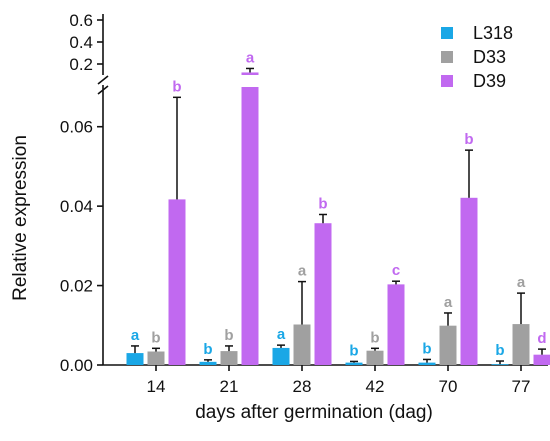 This screenshot has width=550, height=441. Describe the element at coordinates (76, 127) in the screenshot. I see `y-tick-label: 0.06` at that location.